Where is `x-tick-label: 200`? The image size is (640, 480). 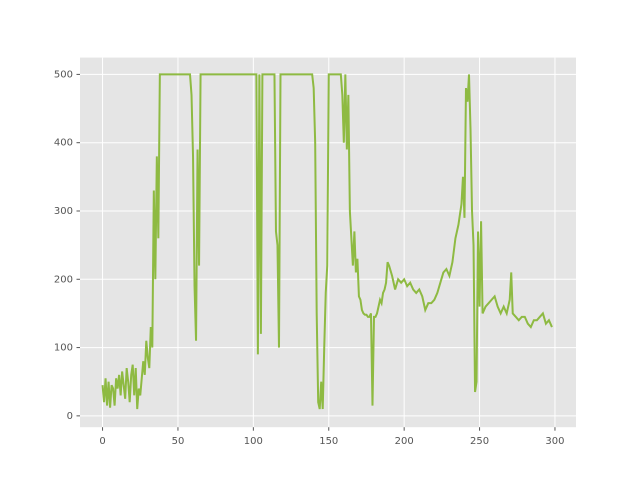 x-tick-label: 200 is located at coordinates (404, 441).